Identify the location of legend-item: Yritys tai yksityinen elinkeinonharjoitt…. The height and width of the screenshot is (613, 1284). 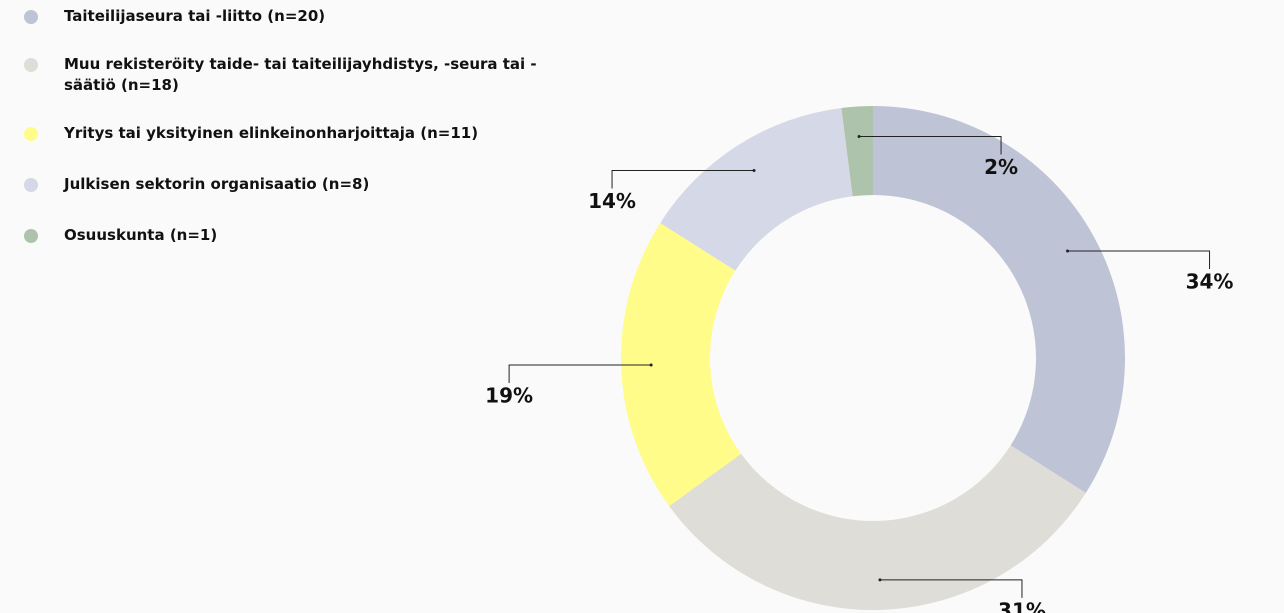
(304, 133).